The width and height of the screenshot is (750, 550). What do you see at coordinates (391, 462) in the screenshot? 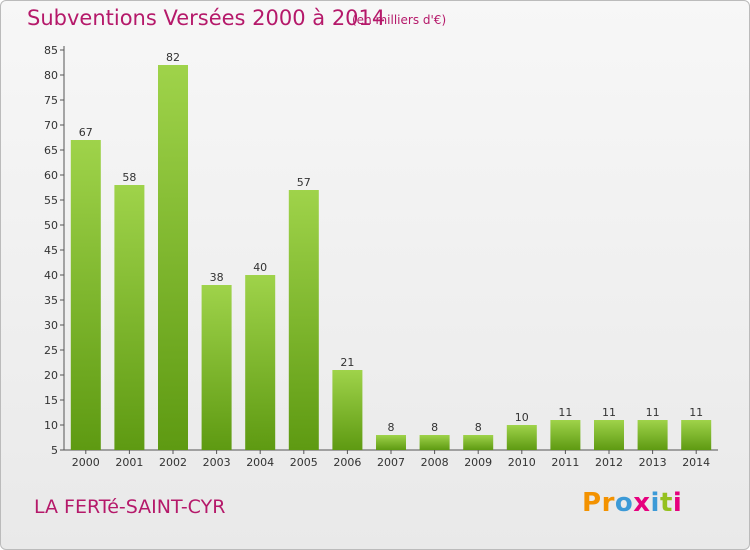
I see `x-tick-label: 2007` at bounding box center [391, 462].